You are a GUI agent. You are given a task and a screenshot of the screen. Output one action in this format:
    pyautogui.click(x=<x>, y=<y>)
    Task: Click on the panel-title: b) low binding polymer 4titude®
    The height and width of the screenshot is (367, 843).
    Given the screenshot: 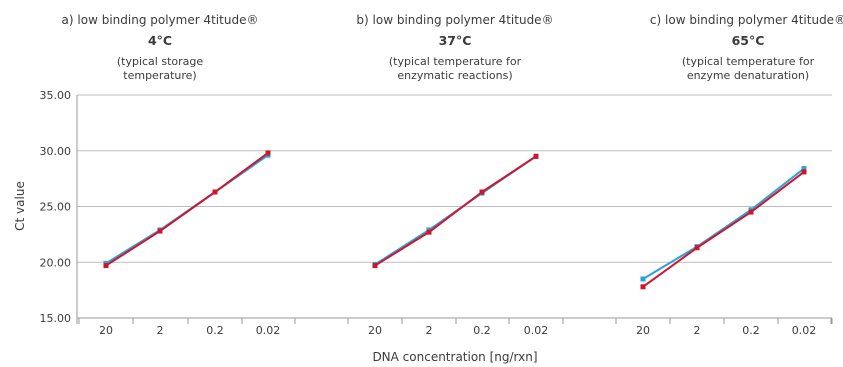 What is the action you would take?
    pyautogui.click(x=454, y=20)
    